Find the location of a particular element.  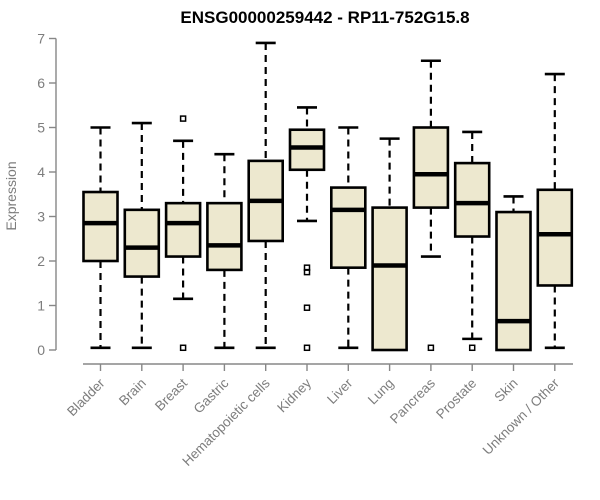

box-liver is located at coordinates (348, 238).